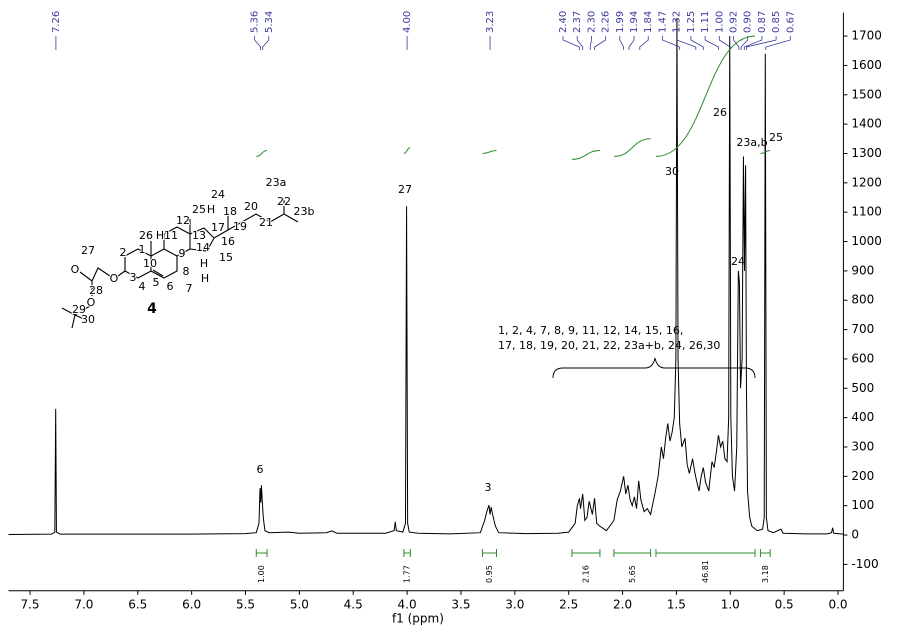  I want to click on peak-label: 1.47, so click(663, 22).